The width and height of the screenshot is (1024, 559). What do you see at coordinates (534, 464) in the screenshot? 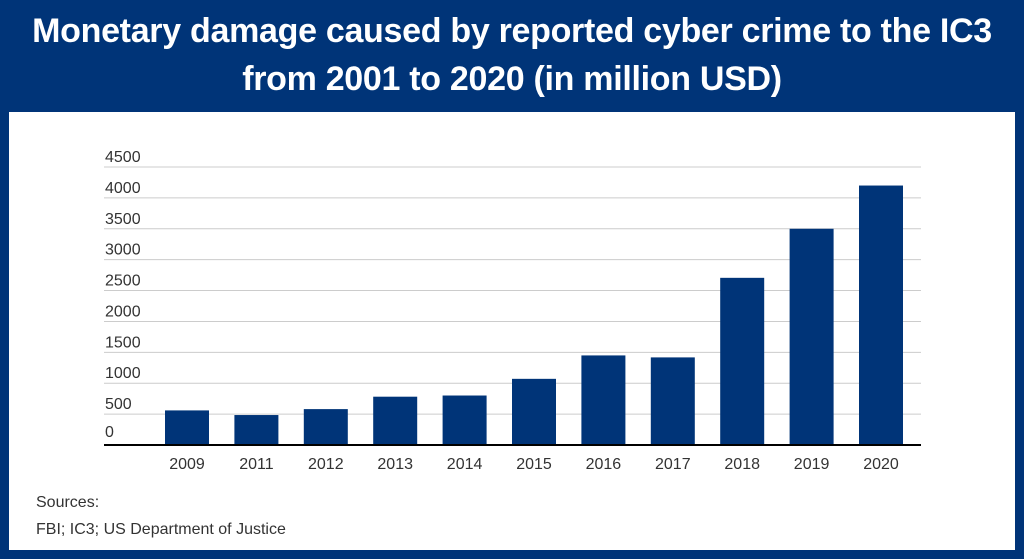
I see `x-tick-label: 2015` at bounding box center [534, 464].